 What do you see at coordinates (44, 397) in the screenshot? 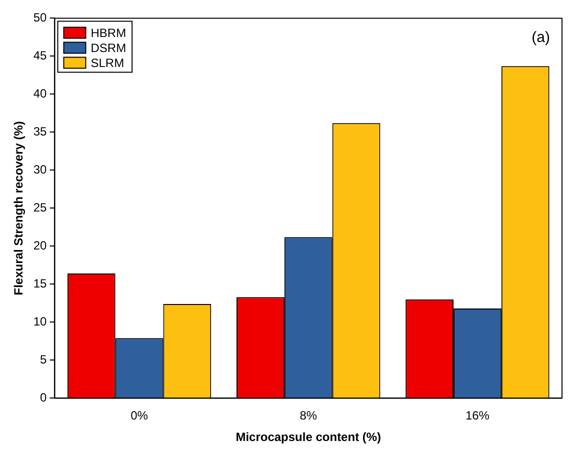
I see `y-tick-label: 0` at bounding box center [44, 397].